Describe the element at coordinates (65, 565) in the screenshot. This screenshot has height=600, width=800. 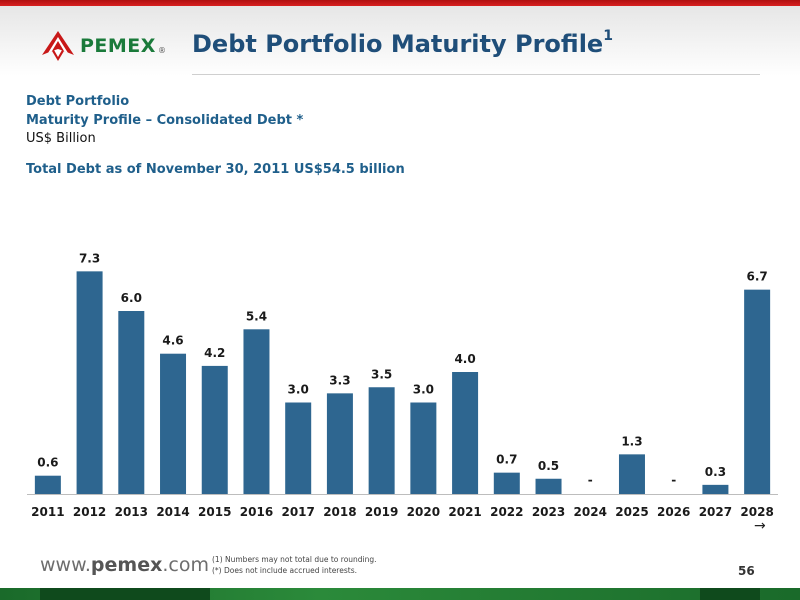
I see `url-prefix: www.` at that location.